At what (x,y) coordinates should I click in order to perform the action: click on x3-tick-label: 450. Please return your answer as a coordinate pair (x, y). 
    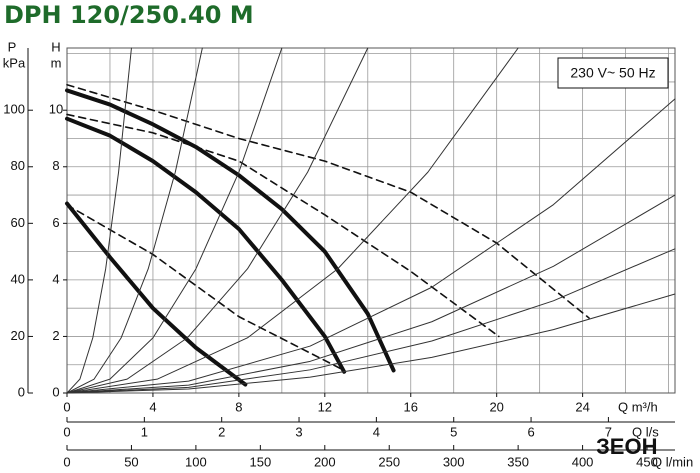
    Looking at the image, I should click on (647, 461).